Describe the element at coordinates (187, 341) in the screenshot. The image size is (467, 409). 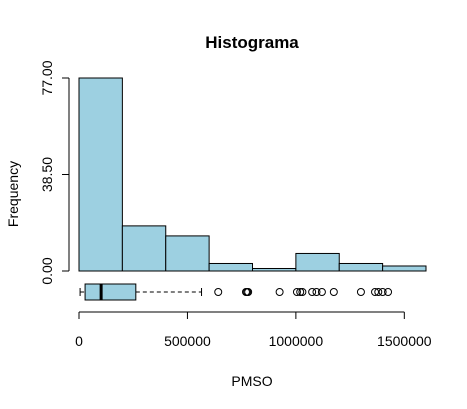
I see `x-tick-label: 500000` at that location.